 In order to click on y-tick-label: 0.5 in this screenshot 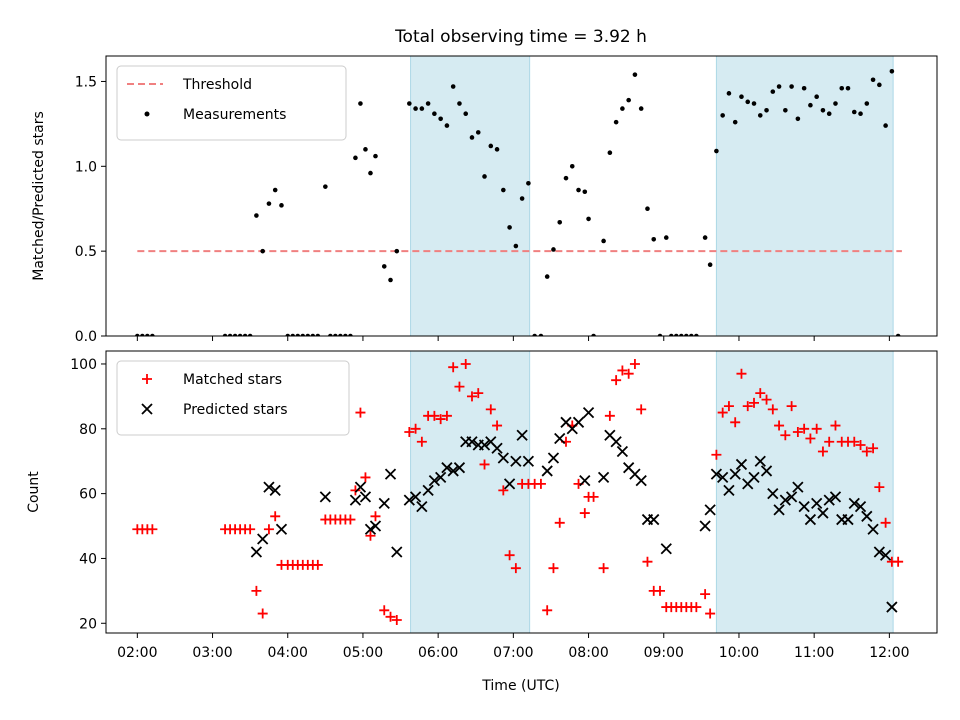, I will do `click(86, 252)`.